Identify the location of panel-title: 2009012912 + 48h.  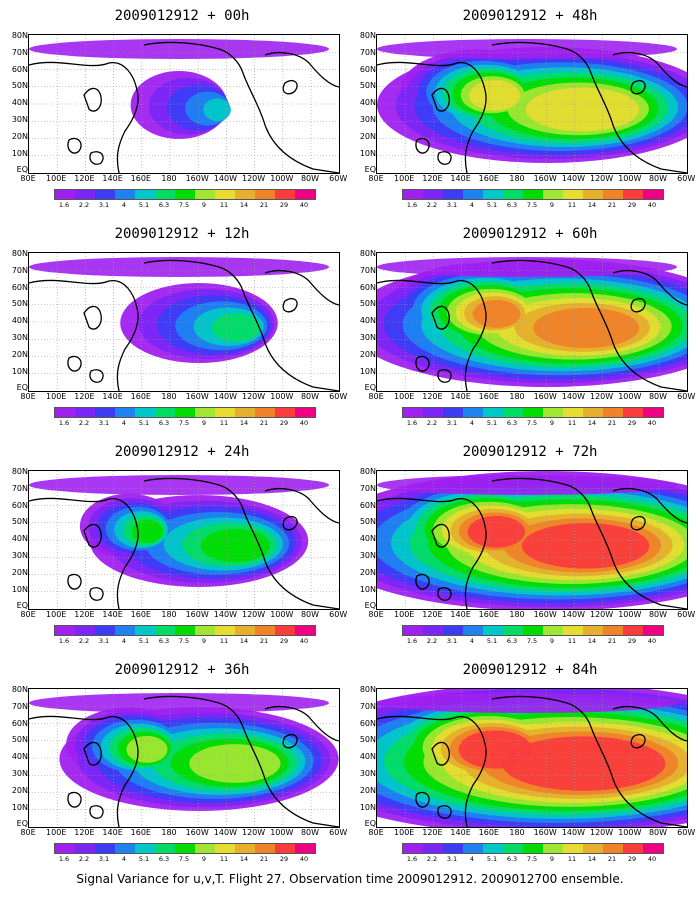
(530, 16).